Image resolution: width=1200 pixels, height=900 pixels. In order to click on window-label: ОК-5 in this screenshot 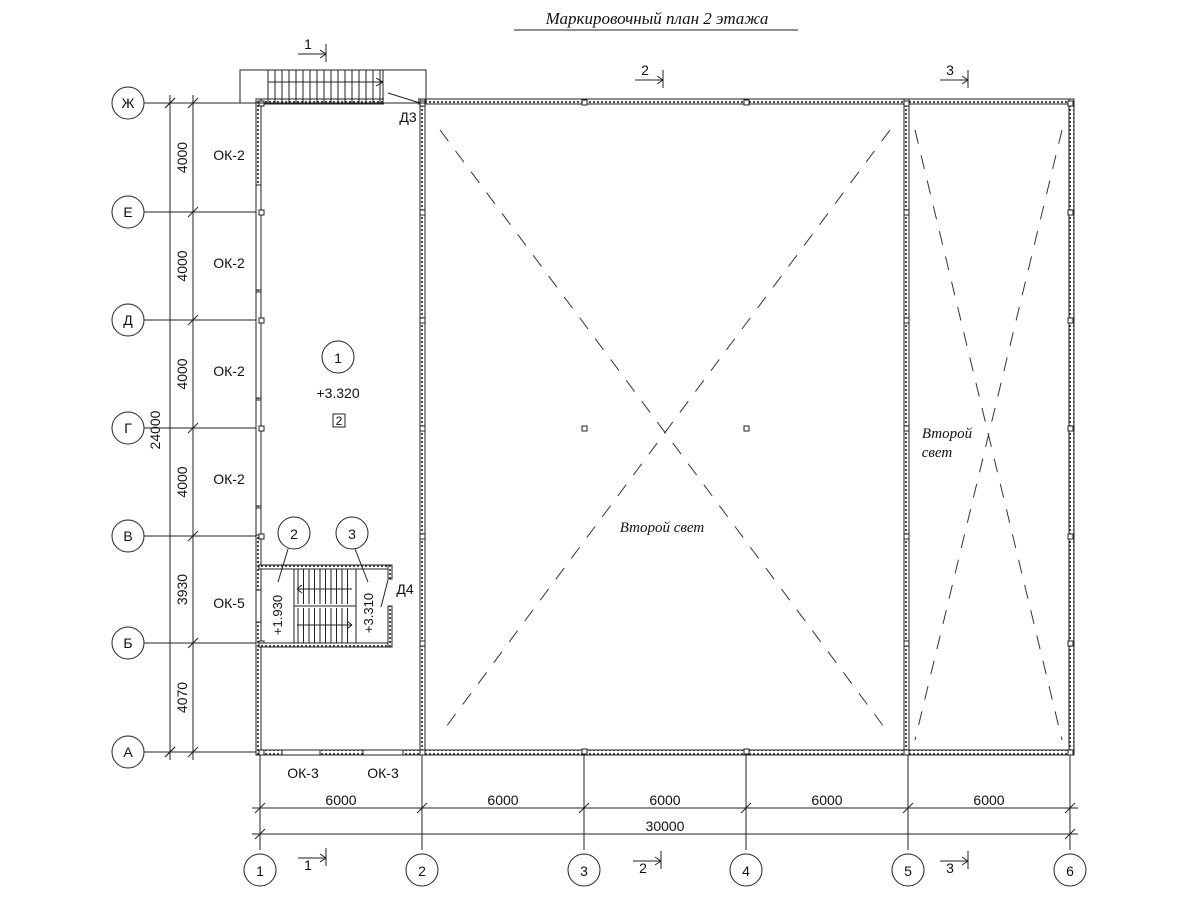, I will do `click(229, 603)`.